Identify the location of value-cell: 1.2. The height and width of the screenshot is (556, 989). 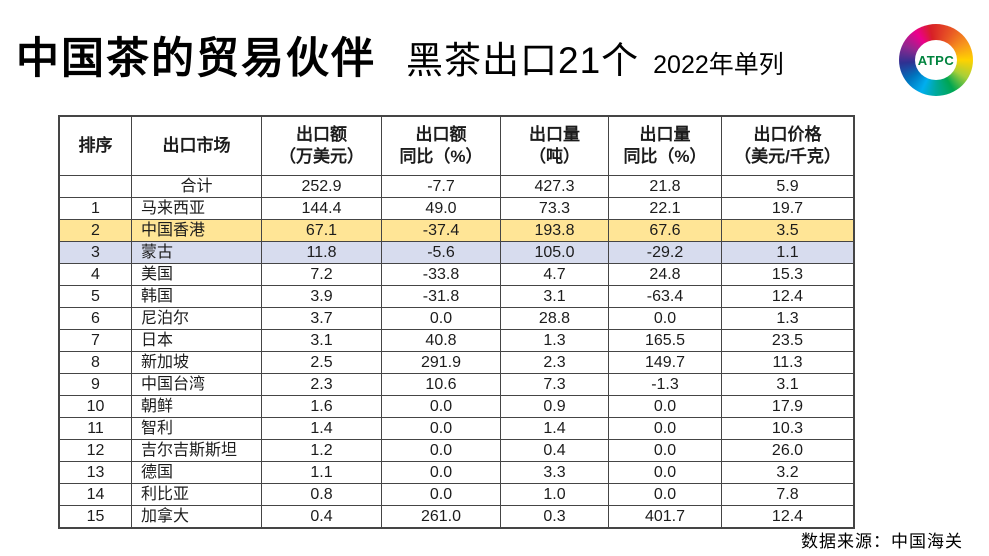
(321, 450).